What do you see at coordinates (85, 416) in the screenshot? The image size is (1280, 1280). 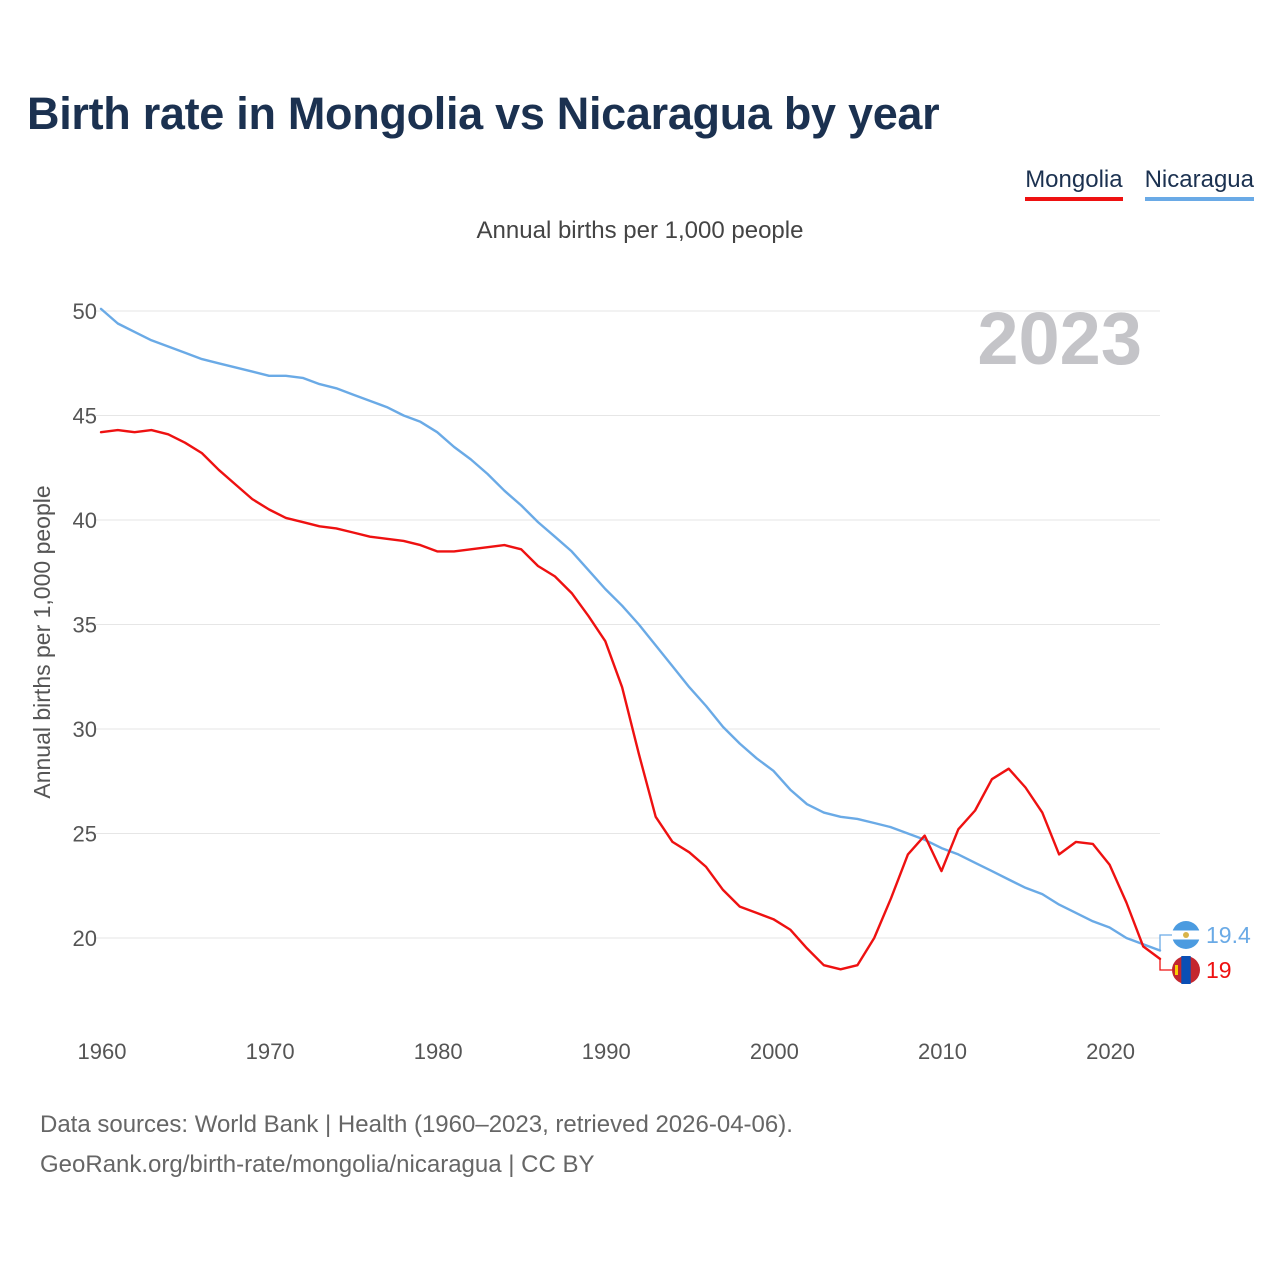 I see `y-tick-label: 45` at bounding box center [85, 416].